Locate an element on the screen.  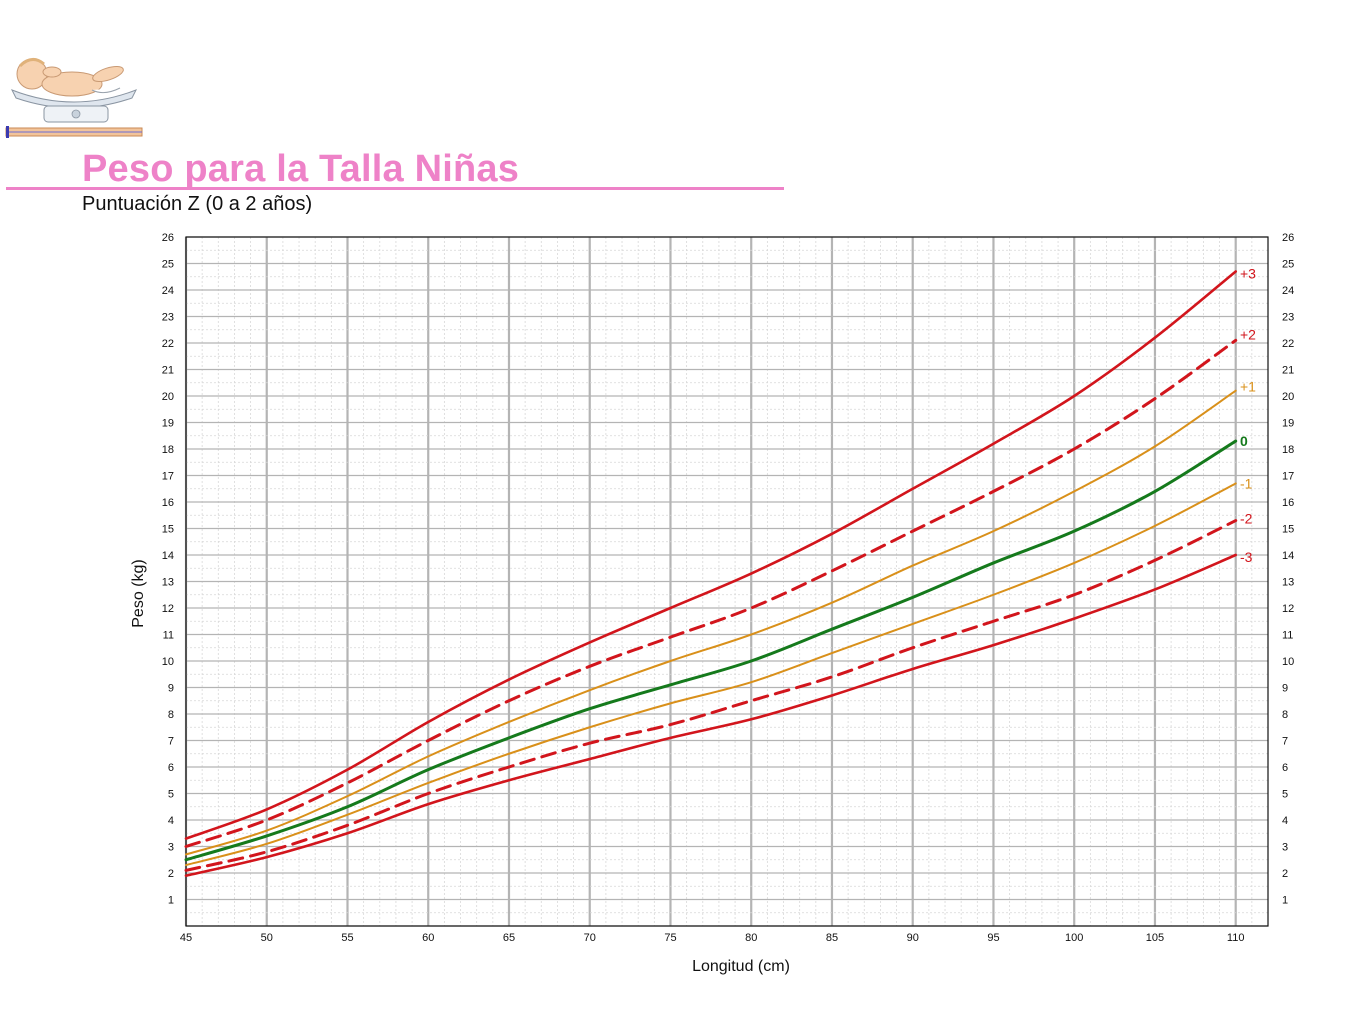
page-subtitle: Puntuación Z (0 a 2 años) is located at coordinates (197, 204).